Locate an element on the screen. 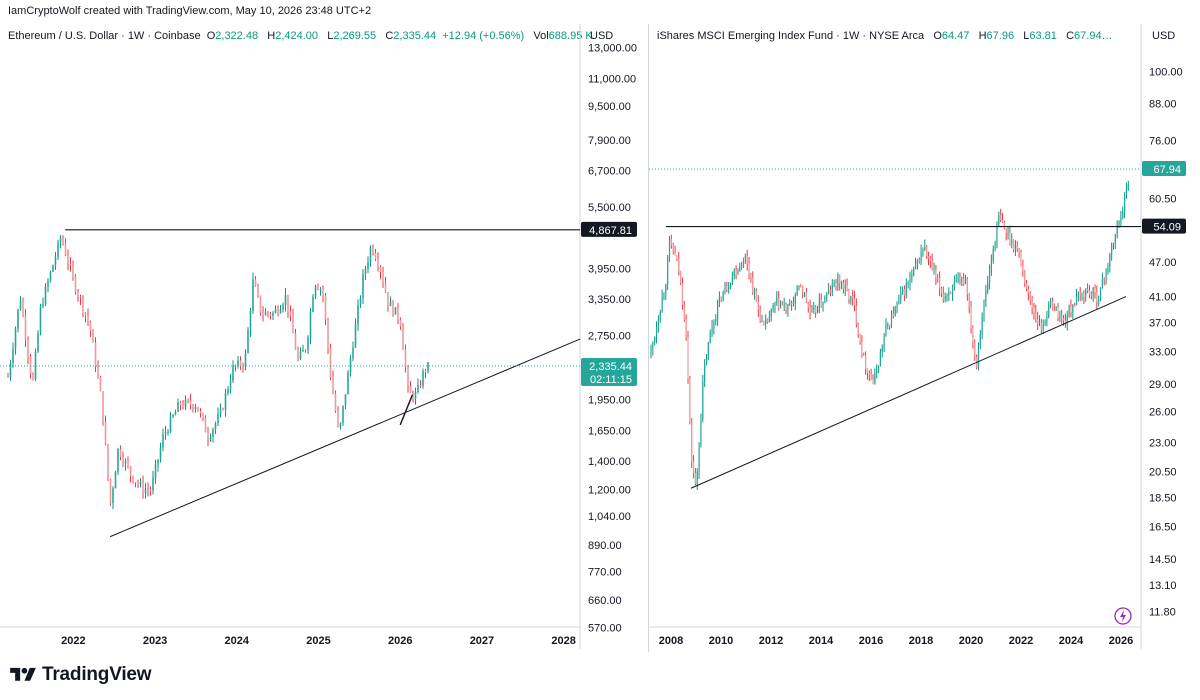 This screenshot has height=700, width=1200. price-tick-label: 100.00 is located at coordinates (1166, 72).